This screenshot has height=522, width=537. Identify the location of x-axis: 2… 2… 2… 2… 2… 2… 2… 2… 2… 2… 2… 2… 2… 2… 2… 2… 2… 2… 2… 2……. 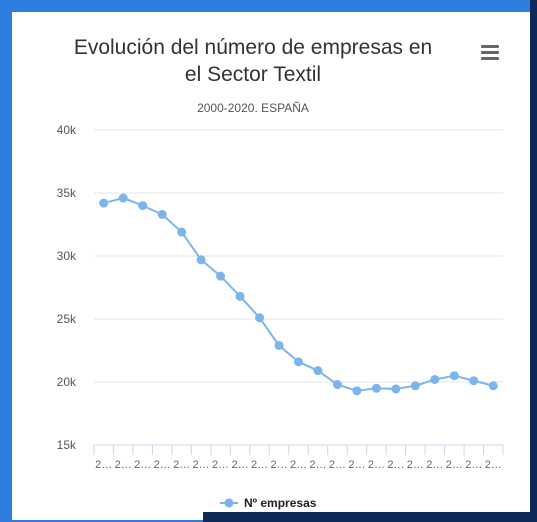
(298, 457).